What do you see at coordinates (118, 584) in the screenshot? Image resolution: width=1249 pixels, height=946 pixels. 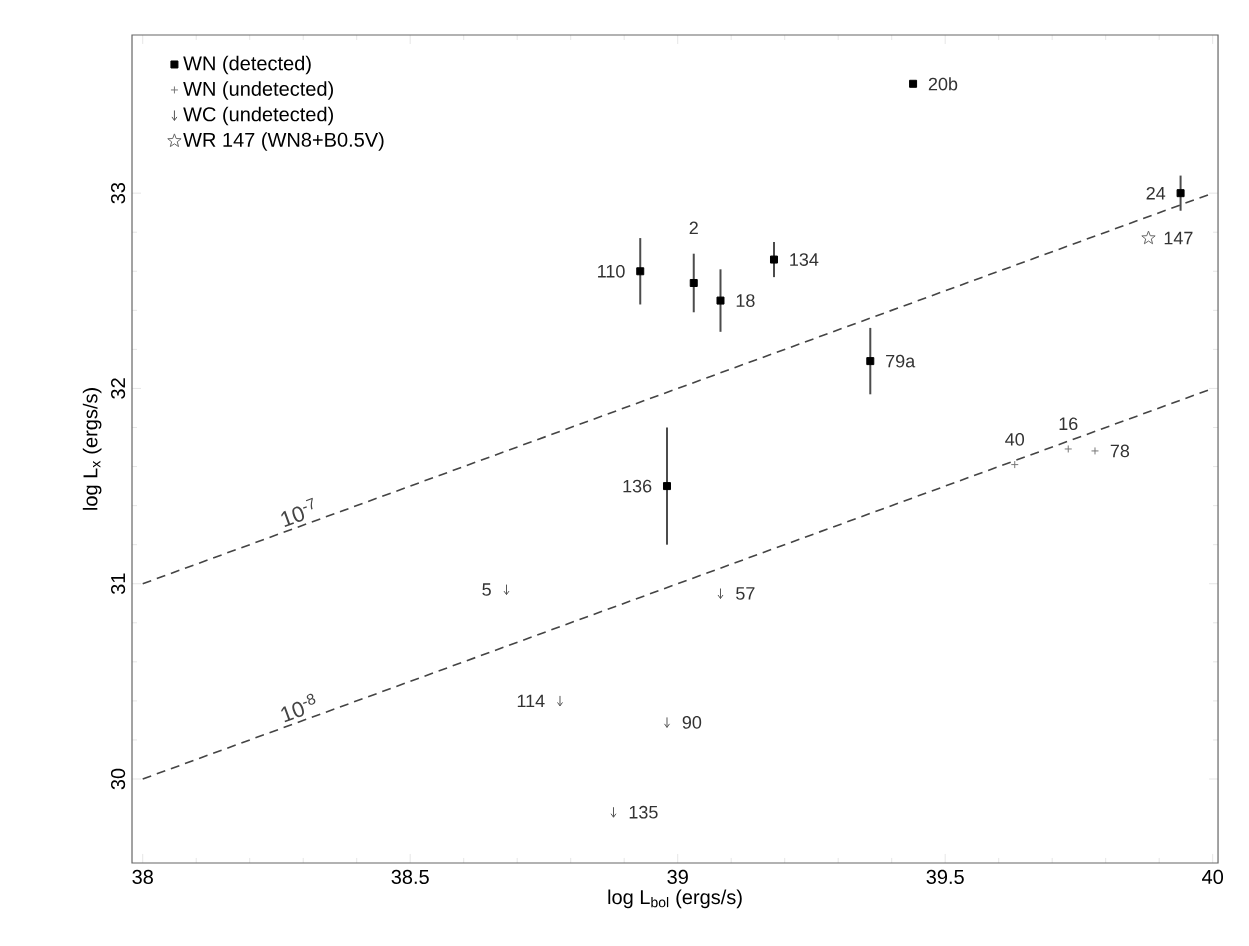 I see `y-tick-label: 31` at bounding box center [118, 584].